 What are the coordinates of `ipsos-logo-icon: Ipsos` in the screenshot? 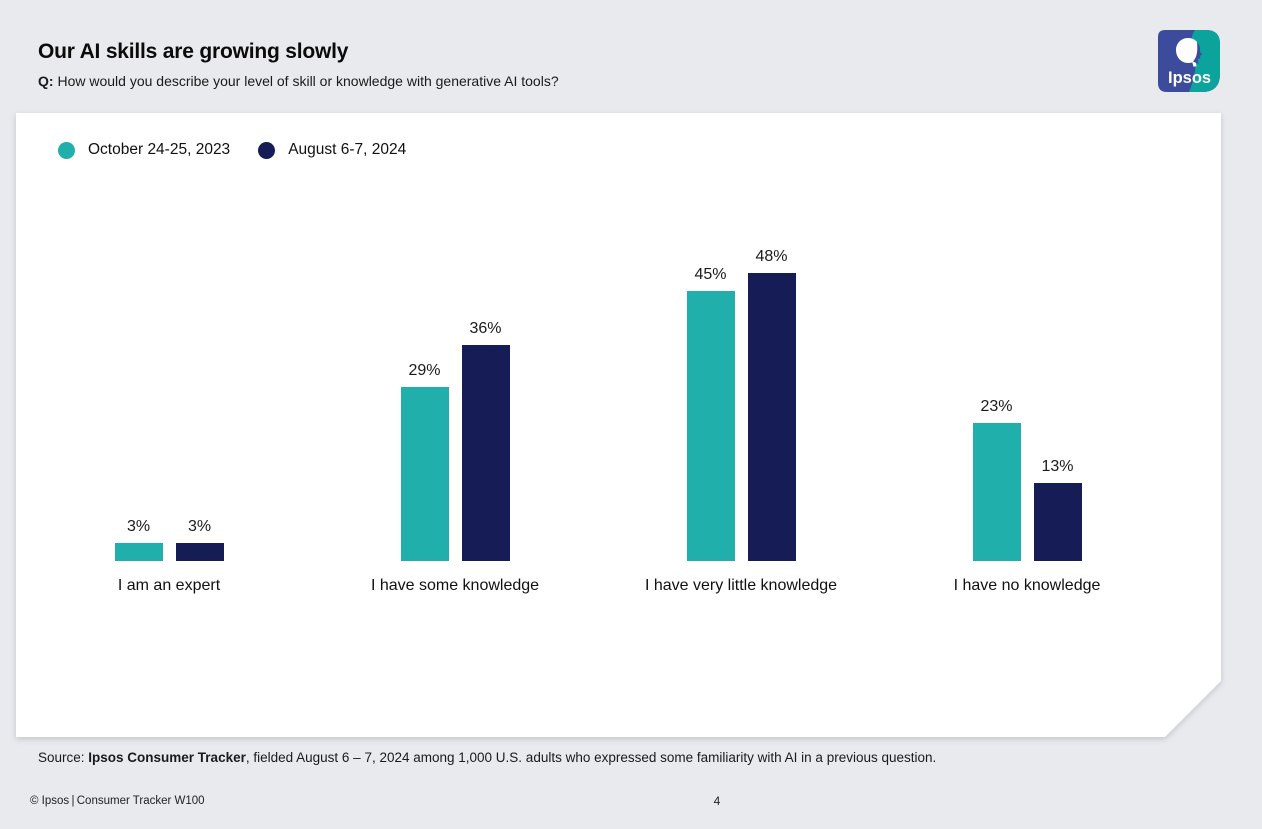 It's located at (1189, 61).